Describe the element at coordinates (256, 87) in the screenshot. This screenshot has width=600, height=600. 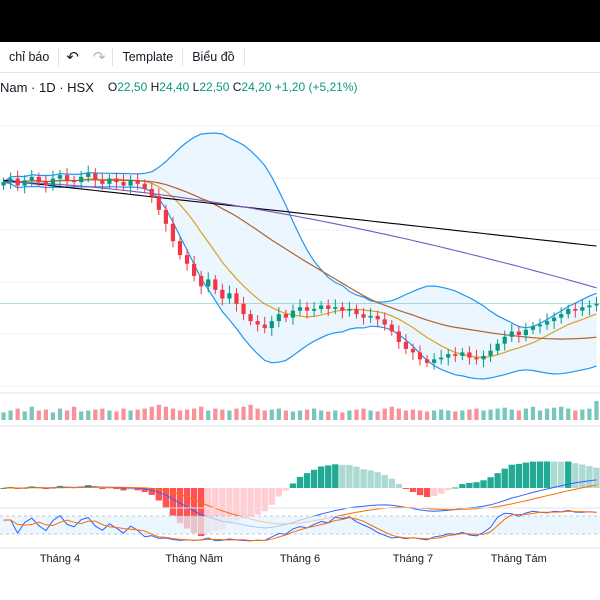
I see `close-value: 24,20` at that location.